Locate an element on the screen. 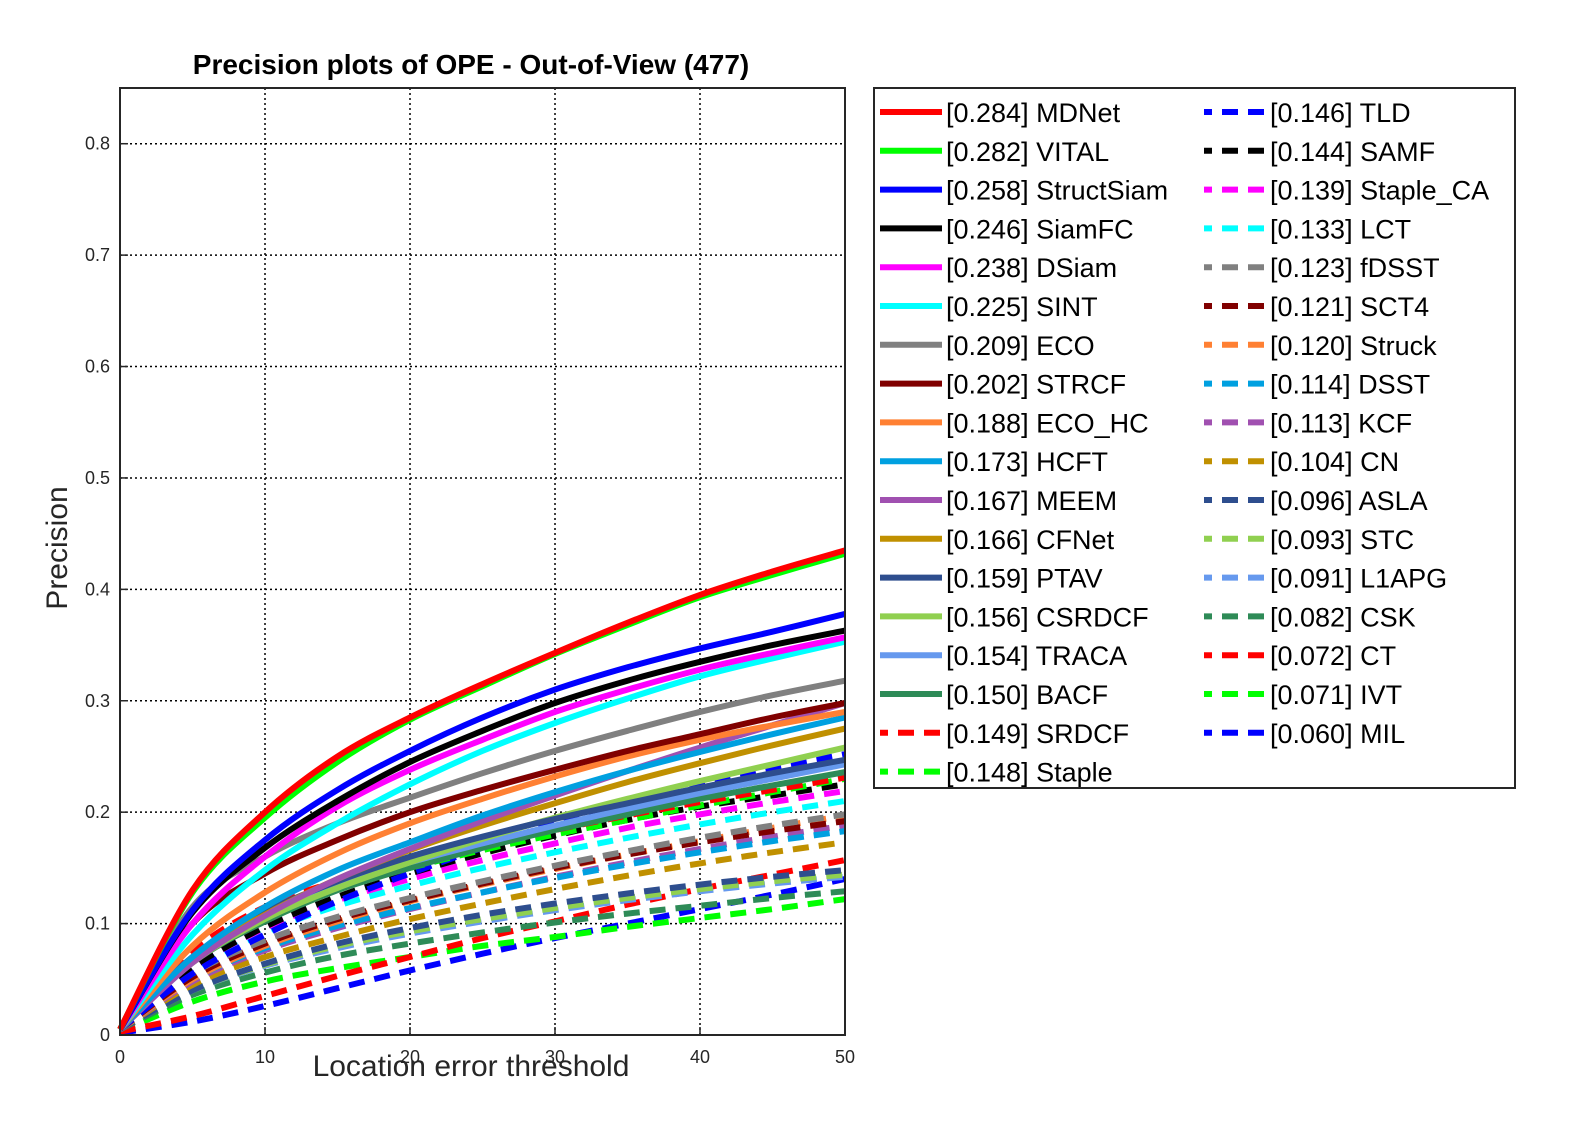  legend-entry-label: [0.123] fDSST is located at coordinates (1355, 268).